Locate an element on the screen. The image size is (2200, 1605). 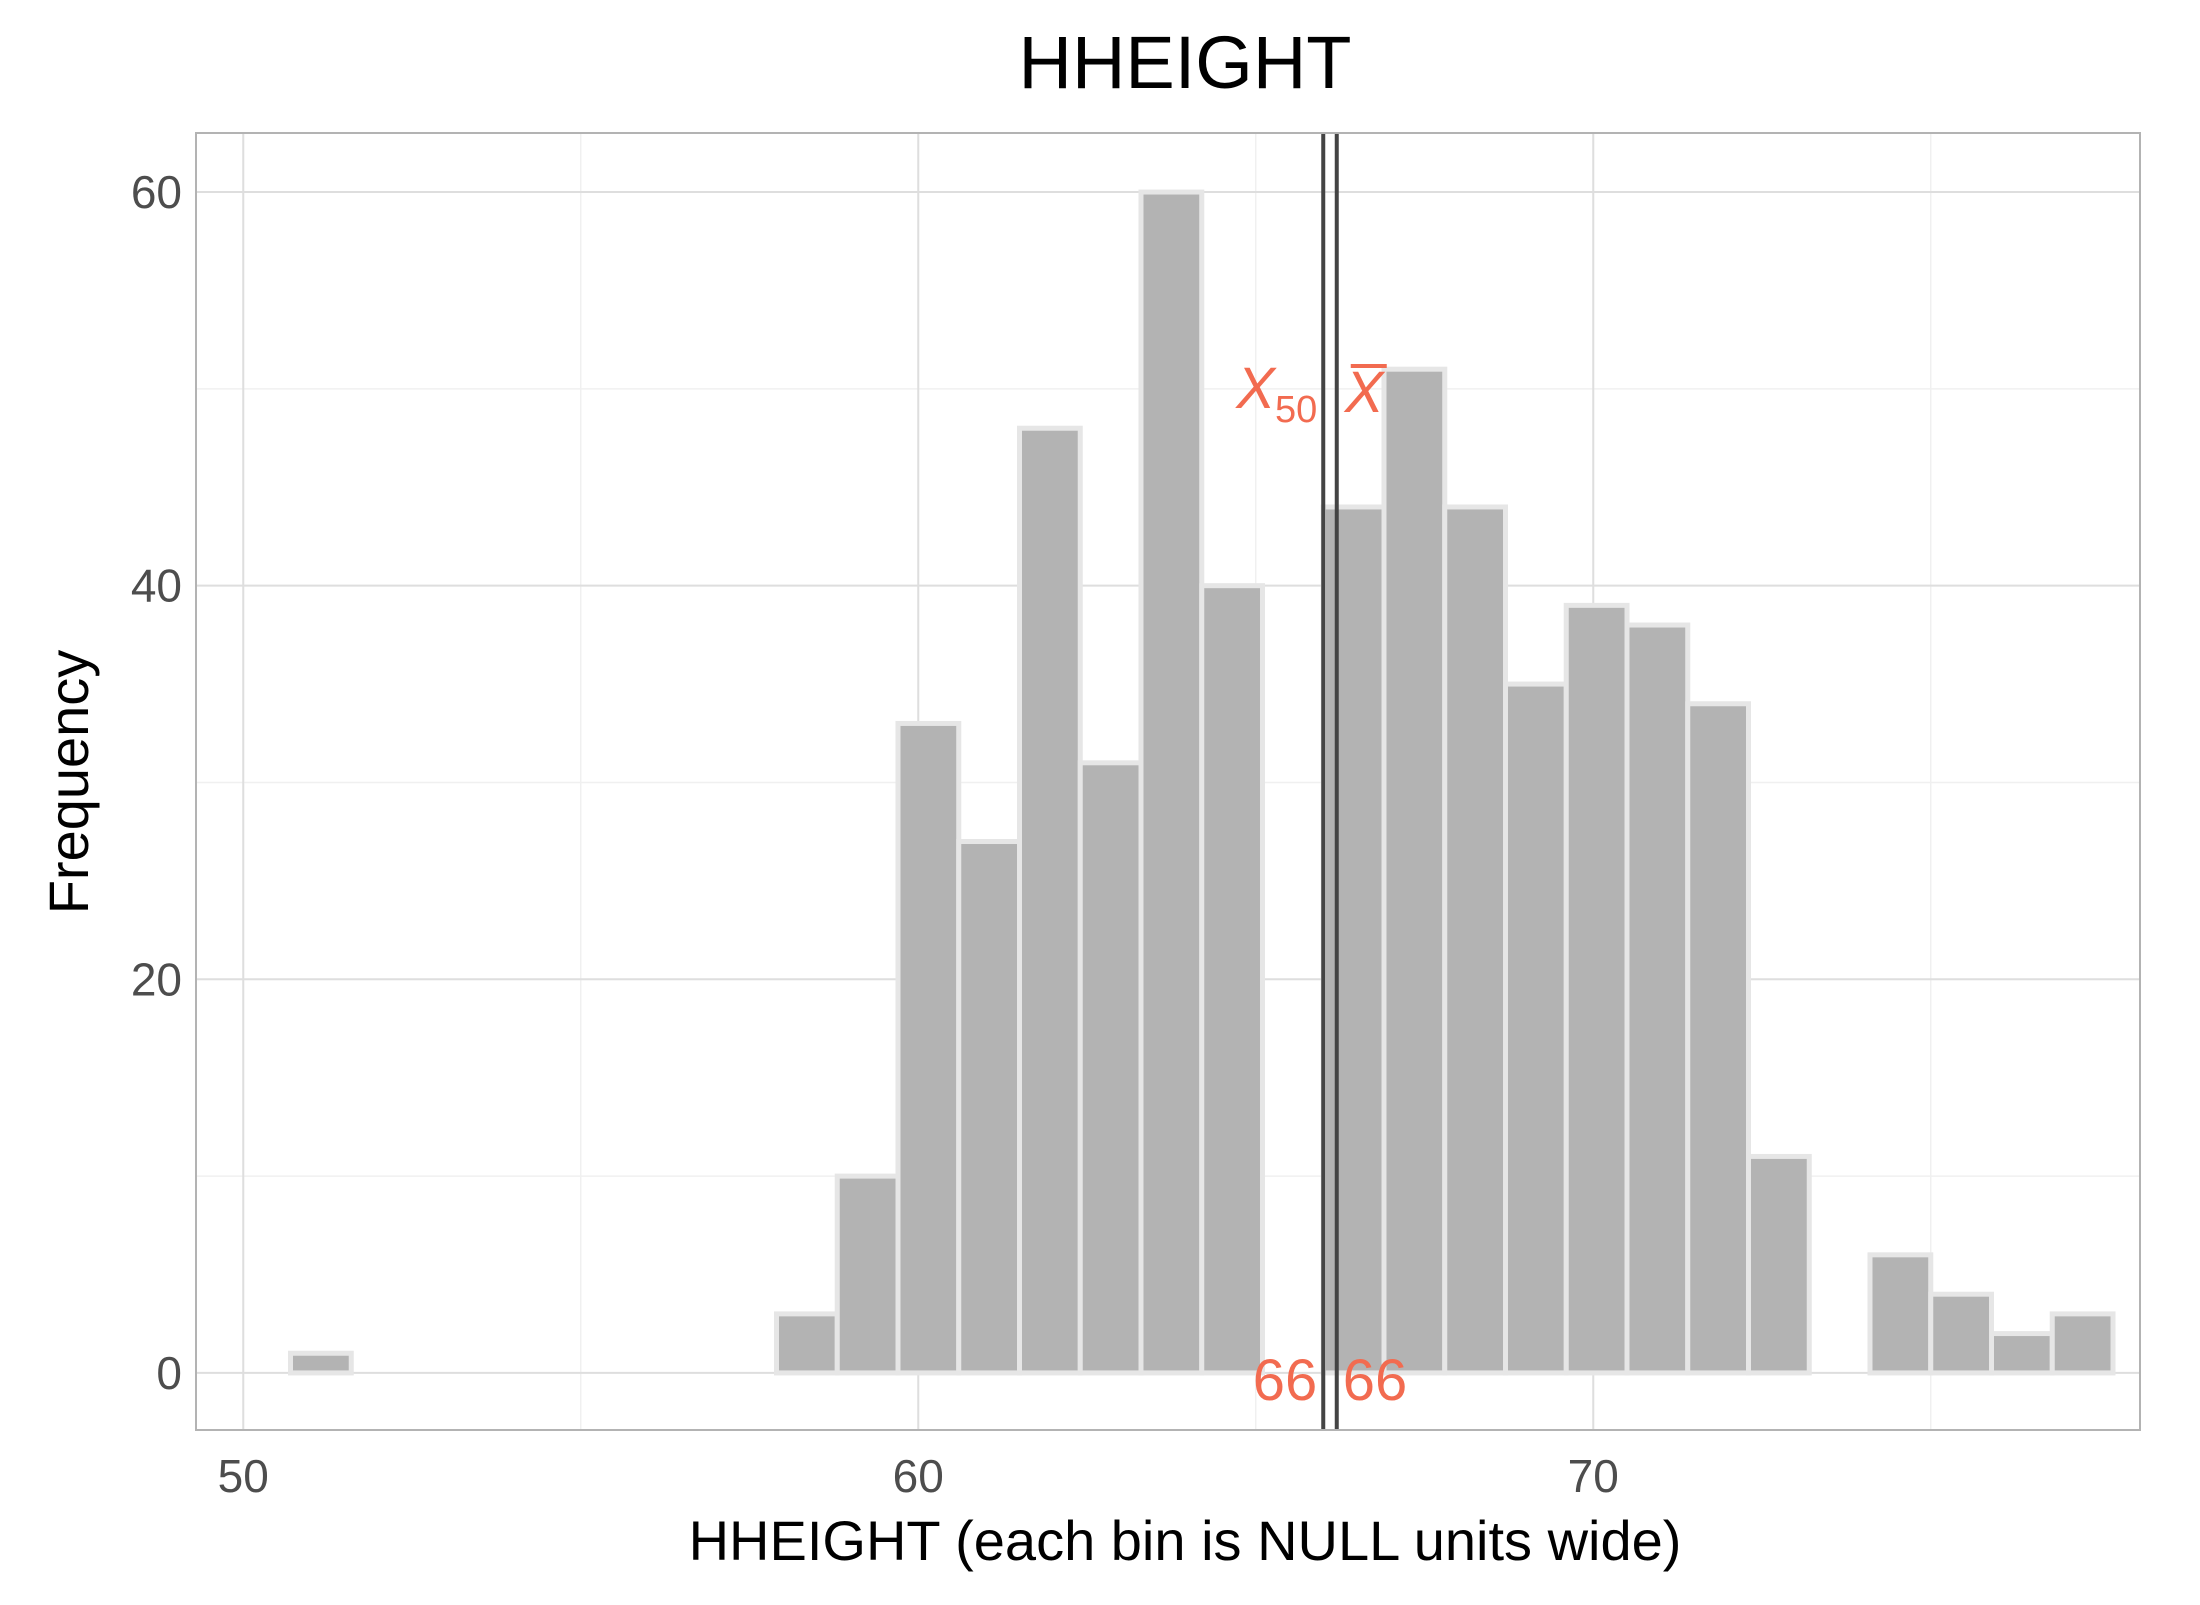
mean-value-label: 66 is located at coordinates (1375, 1380).